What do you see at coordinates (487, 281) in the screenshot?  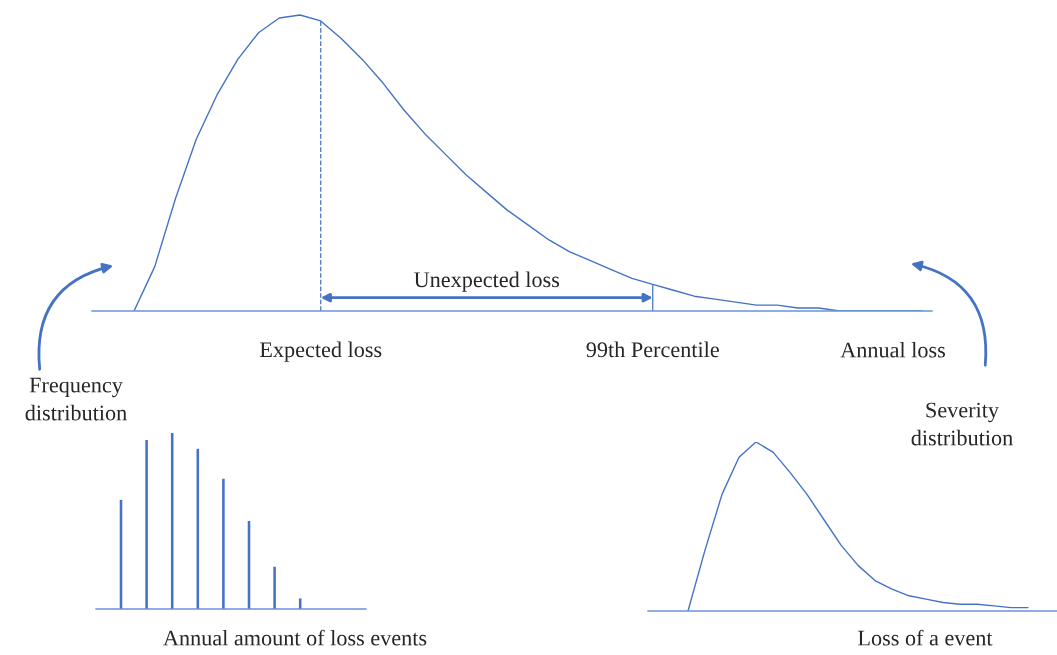 I see `annotation: Unexpected loss` at bounding box center [487, 281].